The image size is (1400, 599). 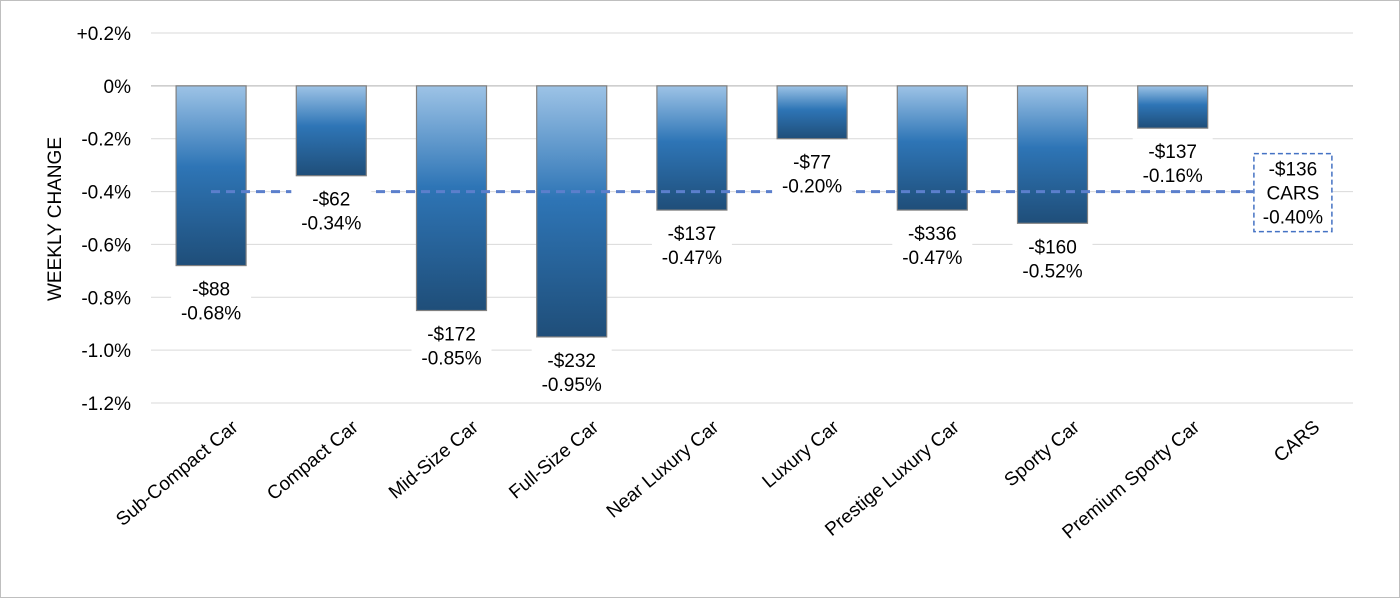 I want to click on x-tick-label: Compact Car, so click(x=313, y=460).